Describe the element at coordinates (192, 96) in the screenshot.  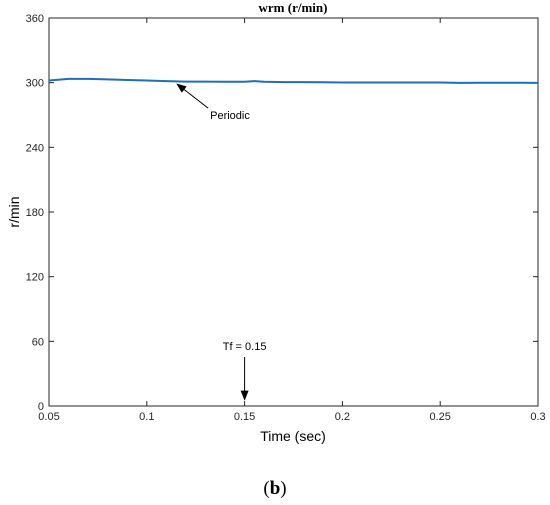
I see `periodic-arrow` at that location.